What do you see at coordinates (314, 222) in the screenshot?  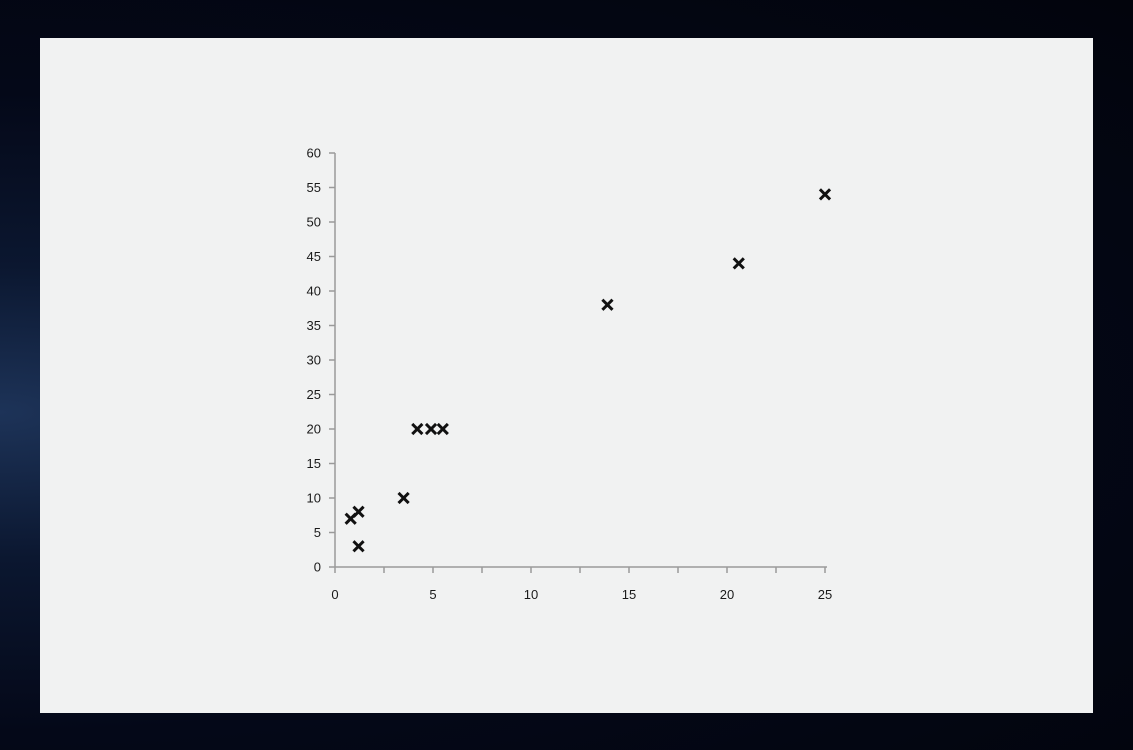 I see `y-tick-label: 50` at bounding box center [314, 222].